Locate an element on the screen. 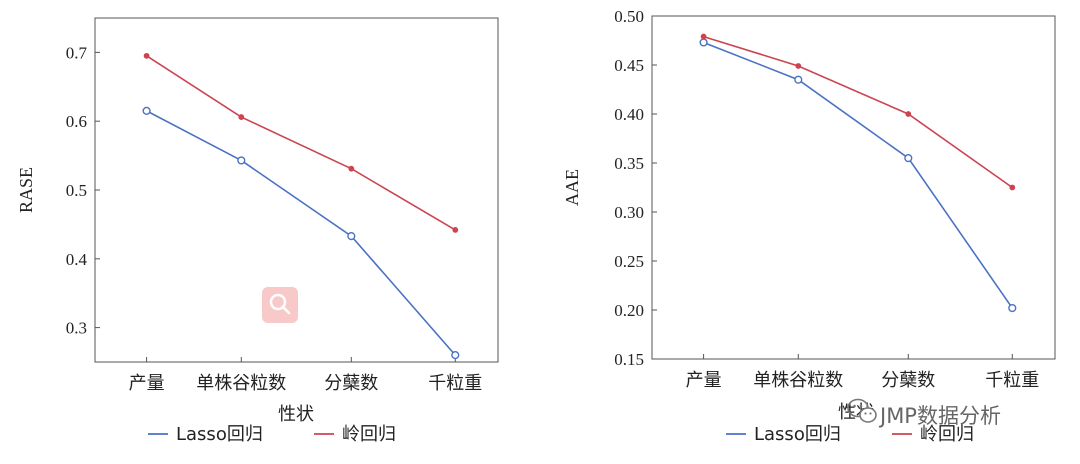 The width and height of the screenshot is (1080, 464). search-icon is located at coordinates (280, 304).